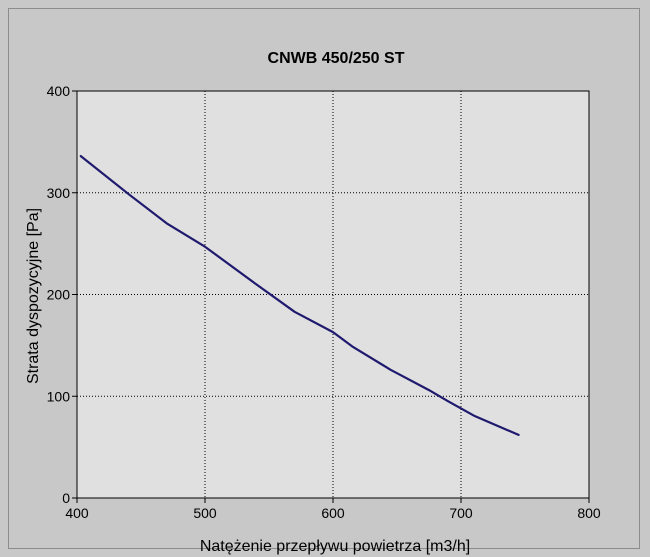 The height and width of the screenshot is (557, 650). Describe the element at coordinates (59, 91) in the screenshot. I see `y-tick-label: 400` at that location.